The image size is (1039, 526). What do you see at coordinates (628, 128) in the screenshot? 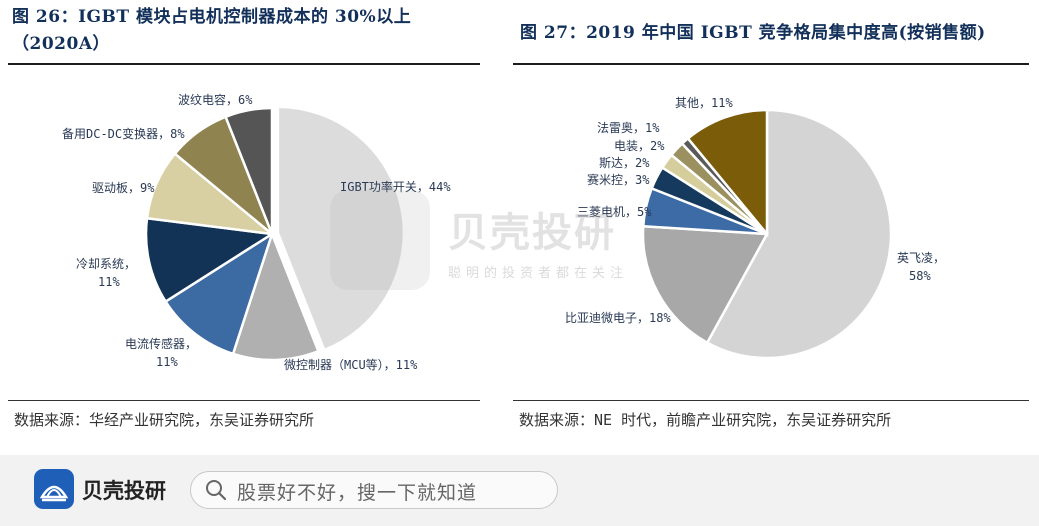
I see `slice-label-6: 法雷奥，1%` at bounding box center [628, 128].